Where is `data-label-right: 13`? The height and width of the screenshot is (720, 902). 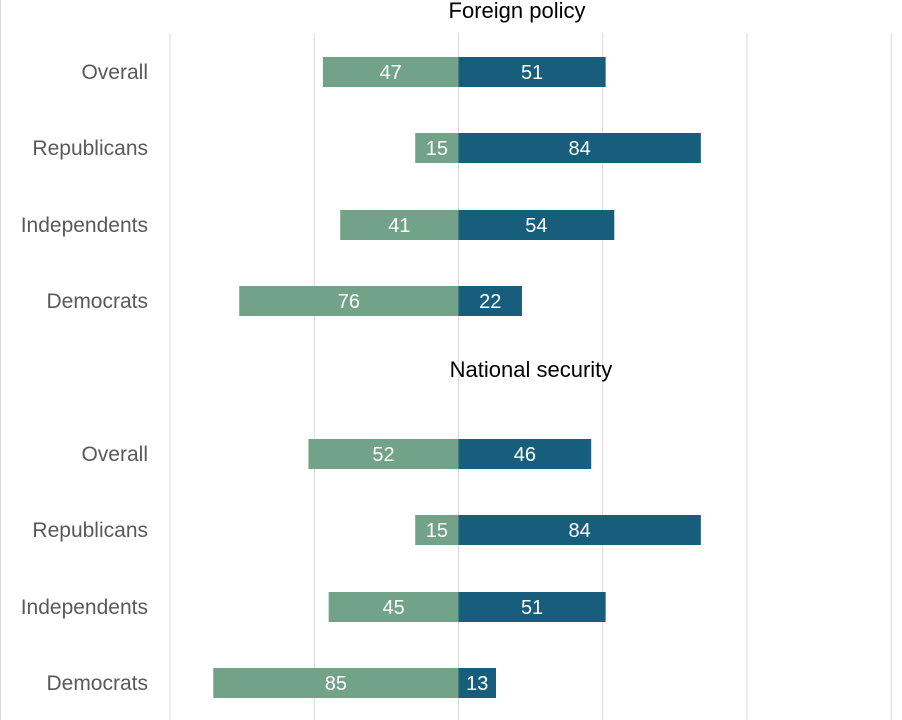 data-label-right: 13 is located at coordinates (477, 684).